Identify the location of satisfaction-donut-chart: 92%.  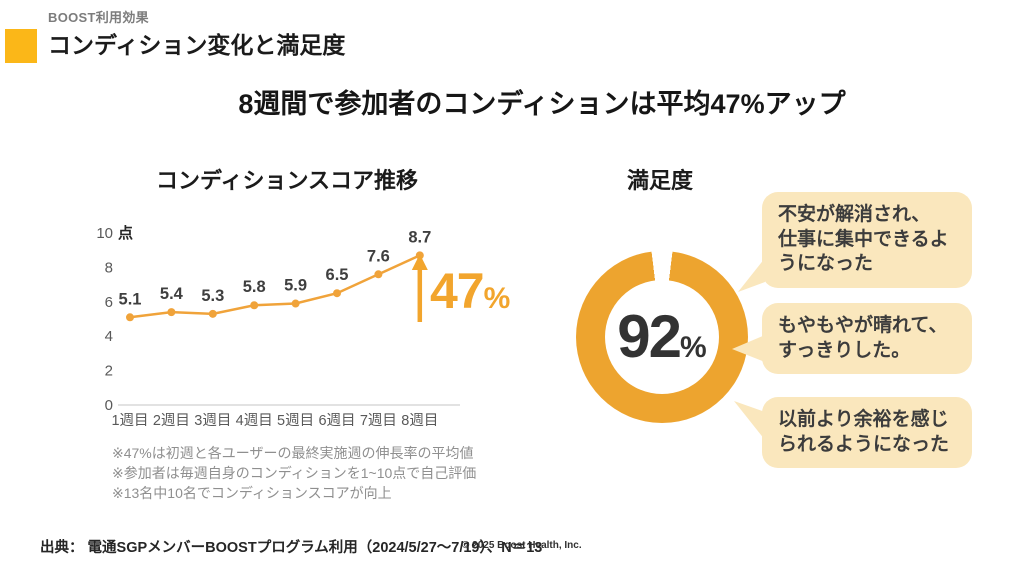
(662, 337).